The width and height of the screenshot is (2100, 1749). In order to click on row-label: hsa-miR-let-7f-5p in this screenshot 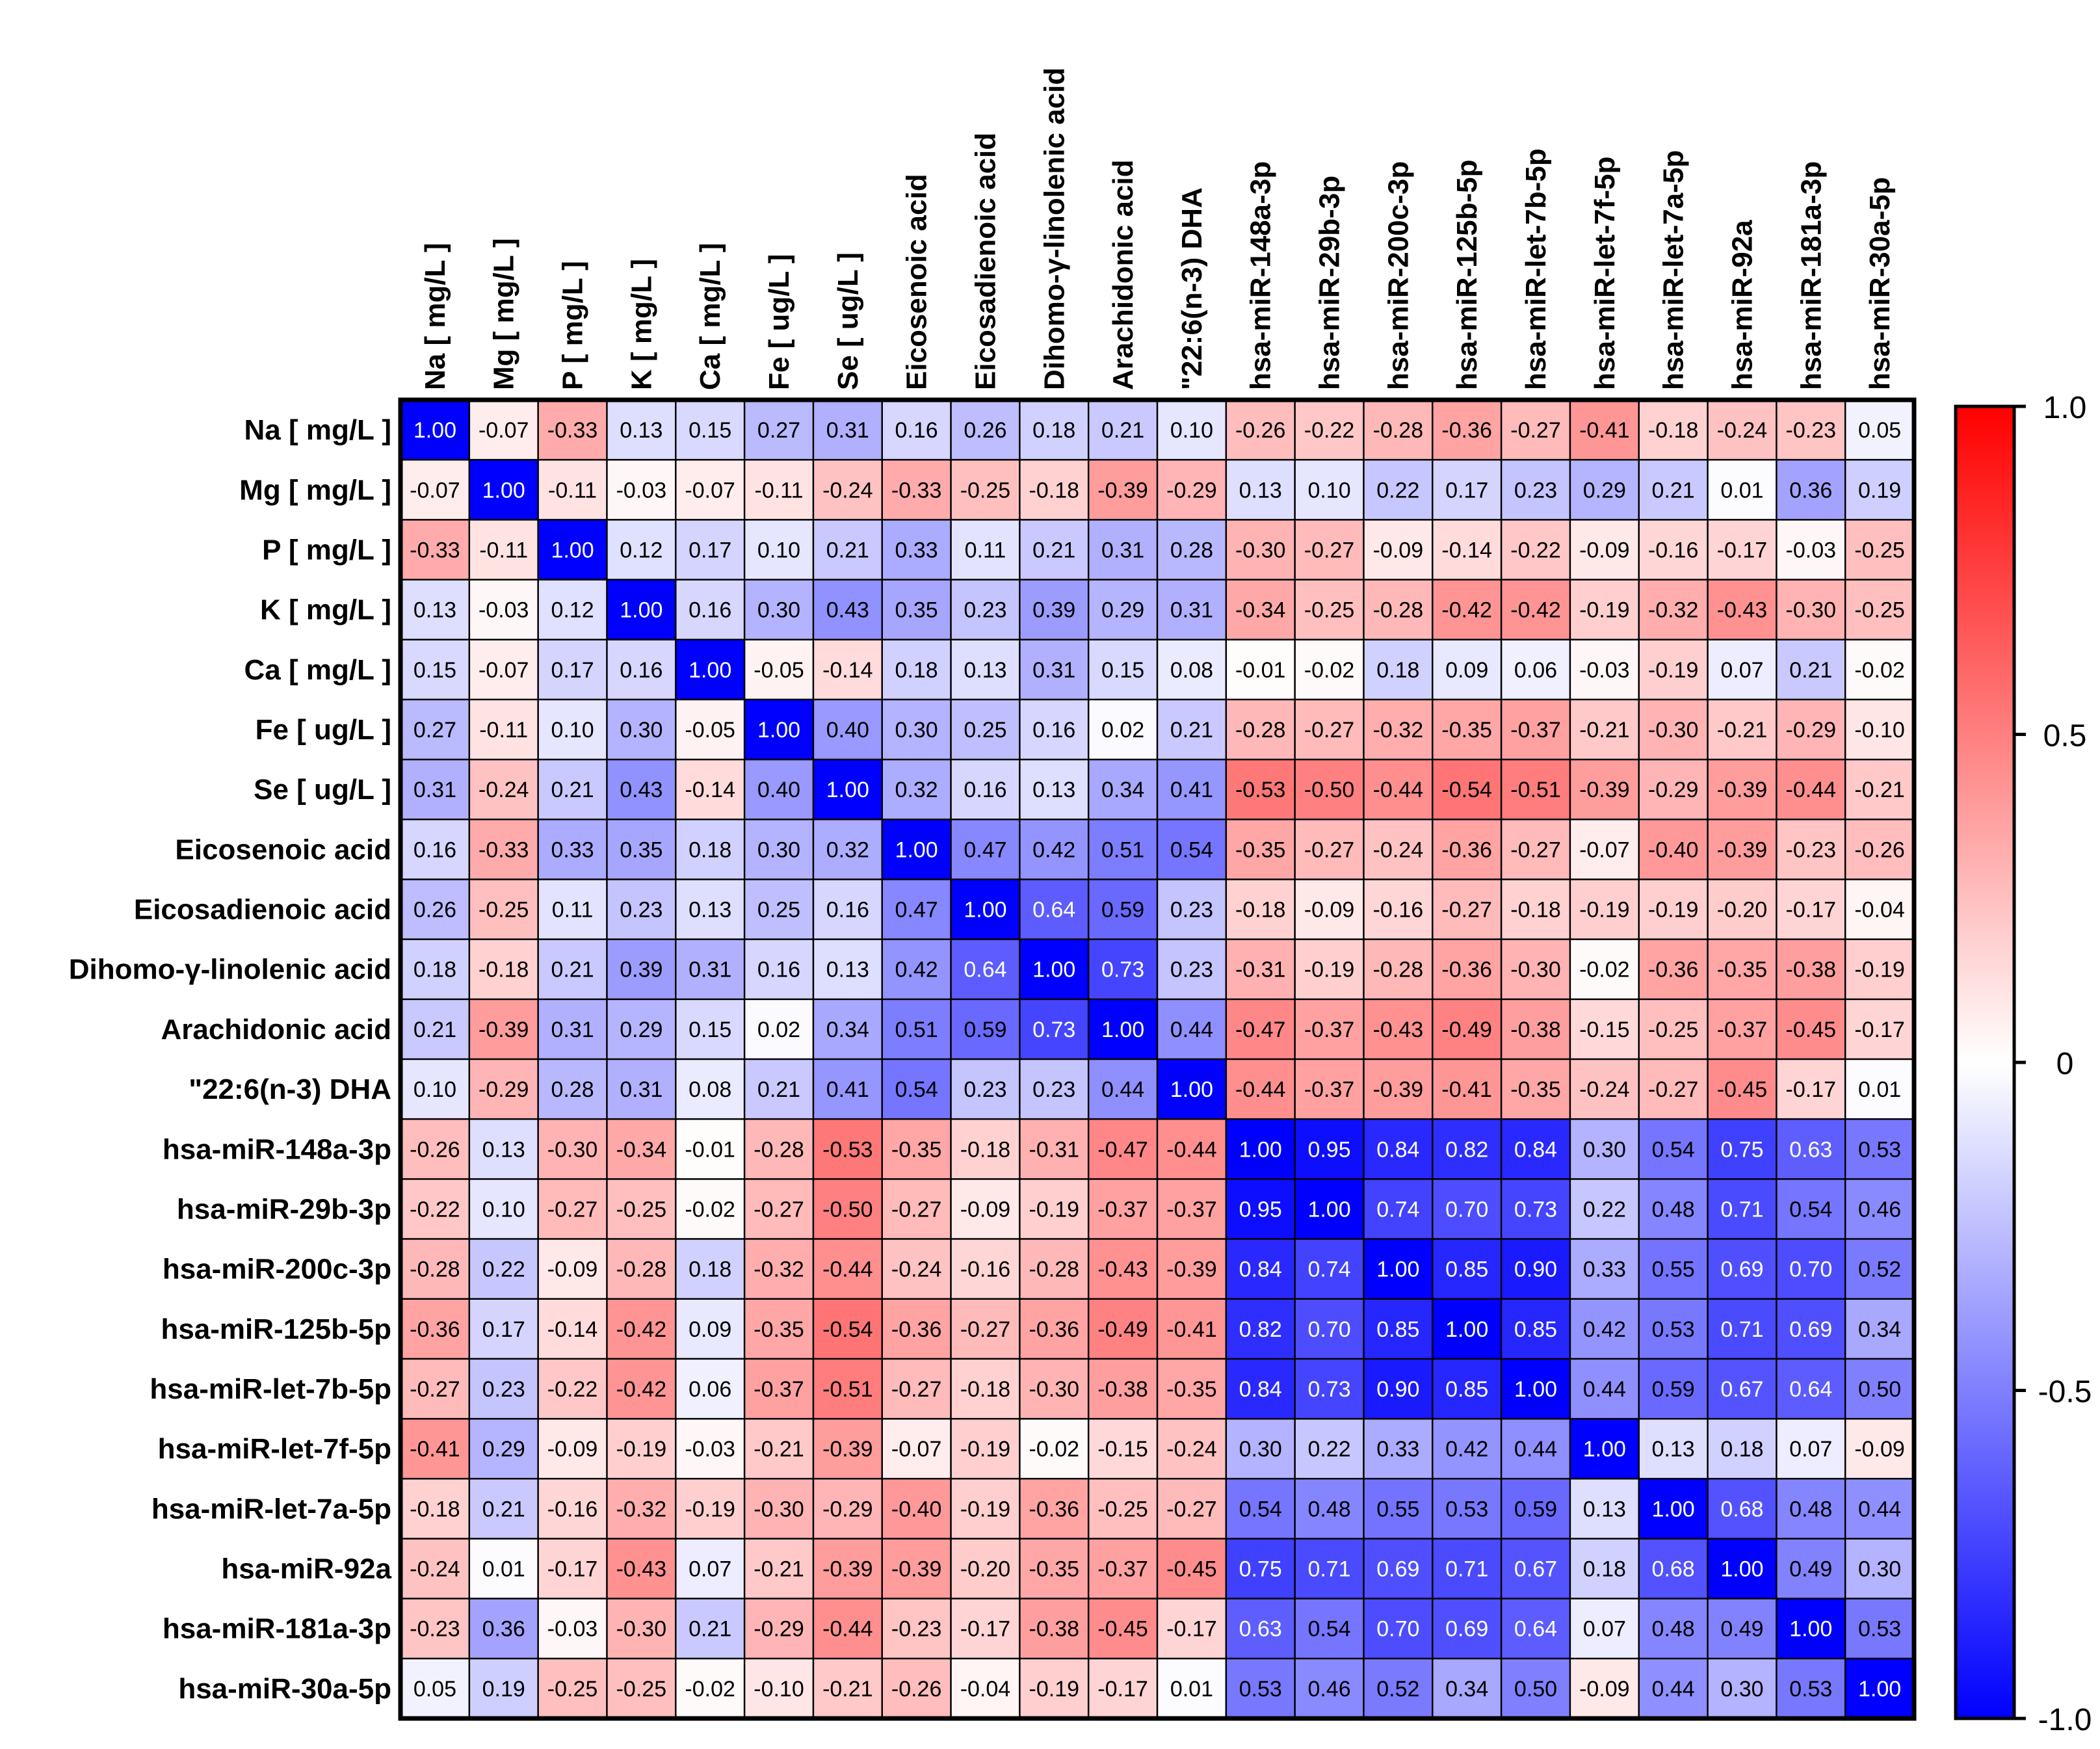, I will do `click(274, 1449)`.